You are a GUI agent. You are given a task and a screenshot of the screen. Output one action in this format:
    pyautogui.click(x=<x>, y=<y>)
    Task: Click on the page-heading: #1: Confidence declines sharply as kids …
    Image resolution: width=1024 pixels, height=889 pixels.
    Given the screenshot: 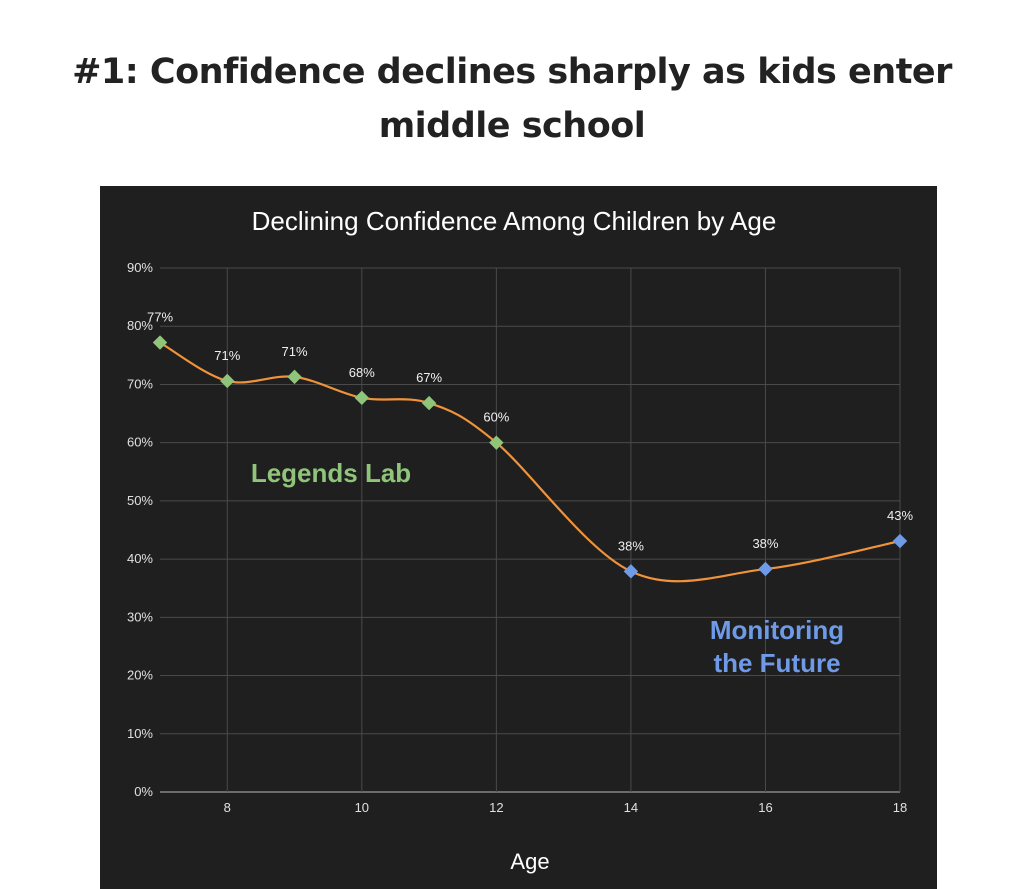 What is the action you would take?
    pyautogui.click(x=512, y=99)
    